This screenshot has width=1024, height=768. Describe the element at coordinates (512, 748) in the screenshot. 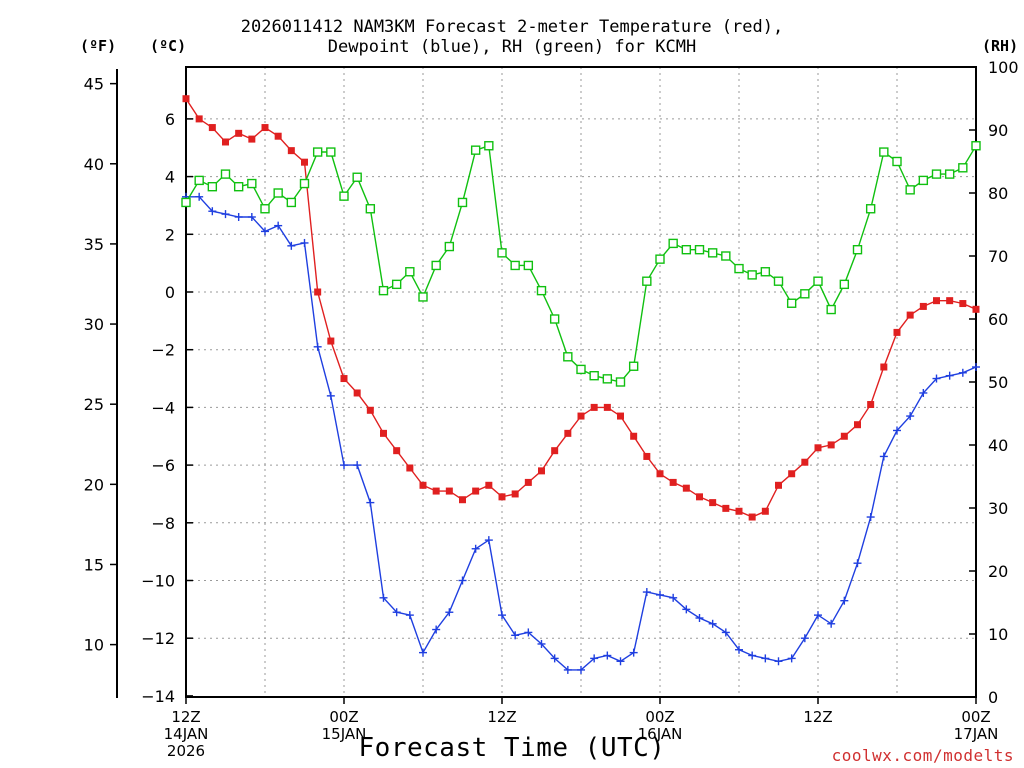

I see `x-axis-title: Forecast Time (UTC)` at that location.